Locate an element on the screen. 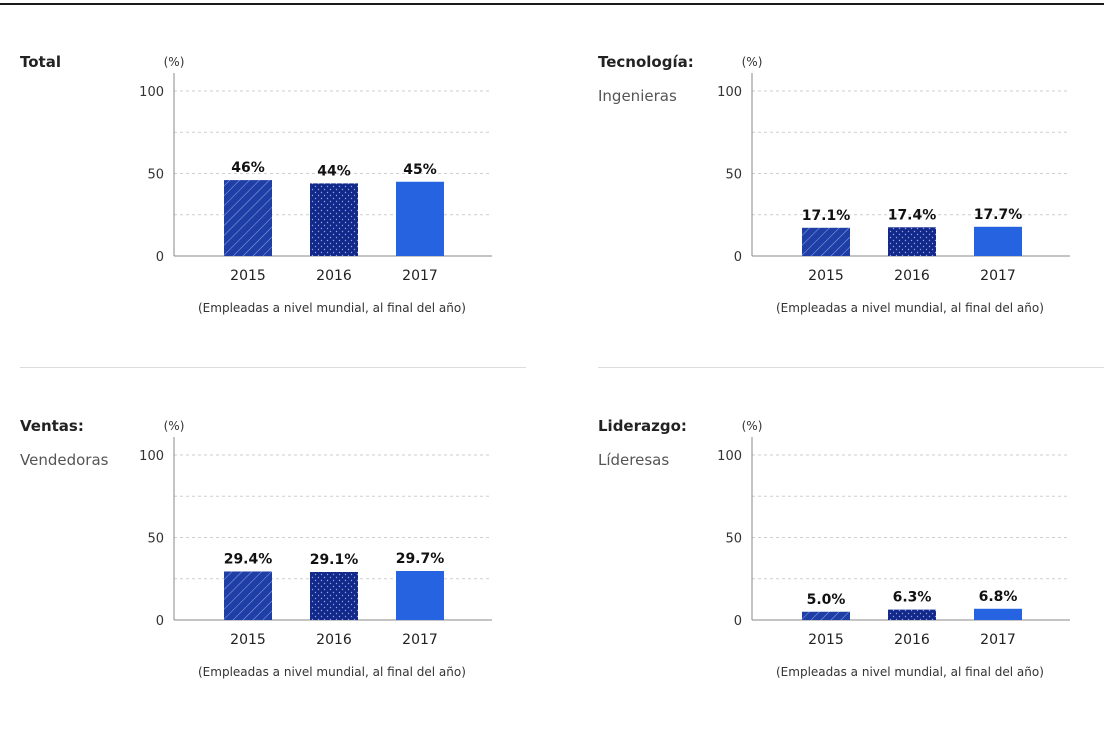 Image resolution: width=1104 pixels, height=731 pixels. data-label: 17.1% is located at coordinates (826, 216).